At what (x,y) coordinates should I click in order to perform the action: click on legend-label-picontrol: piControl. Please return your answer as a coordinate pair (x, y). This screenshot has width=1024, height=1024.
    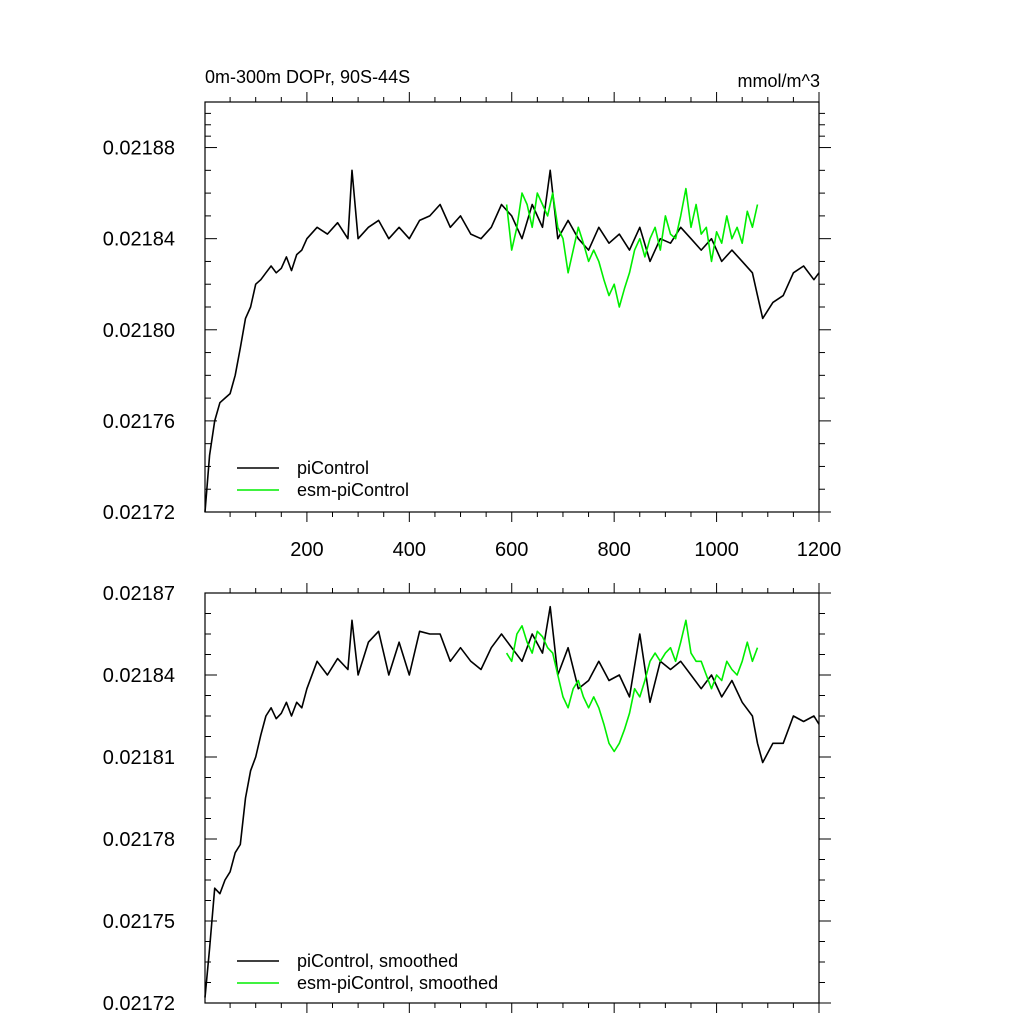
    Looking at the image, I should click on (333, 468).